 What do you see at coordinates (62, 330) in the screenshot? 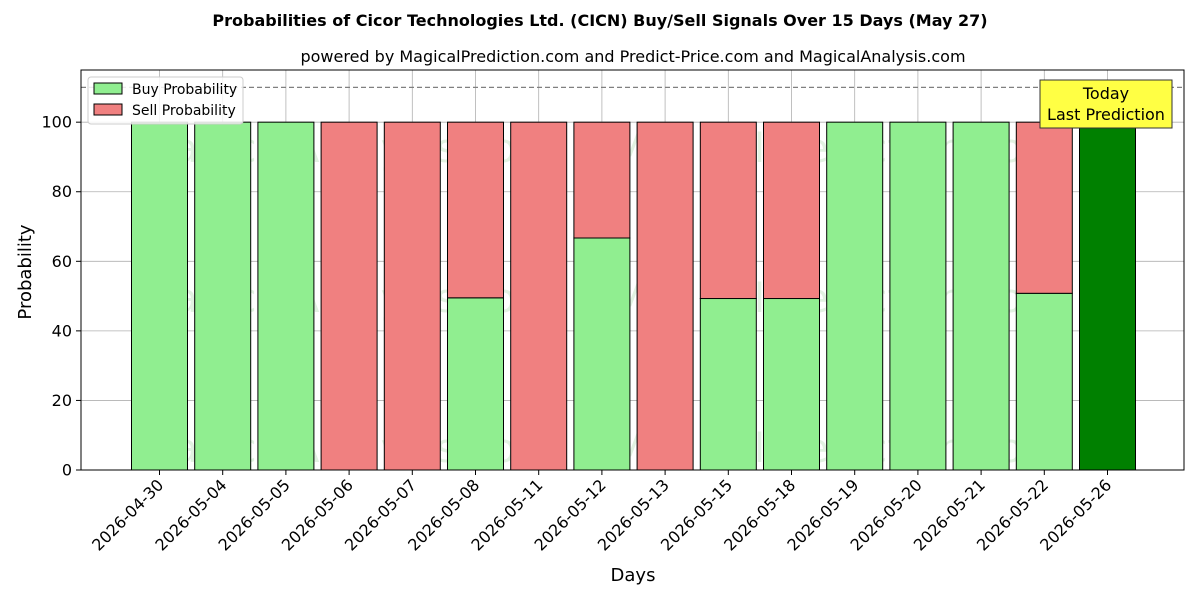
I see `y-tick-label: 40` at bounding box center [62, 330].